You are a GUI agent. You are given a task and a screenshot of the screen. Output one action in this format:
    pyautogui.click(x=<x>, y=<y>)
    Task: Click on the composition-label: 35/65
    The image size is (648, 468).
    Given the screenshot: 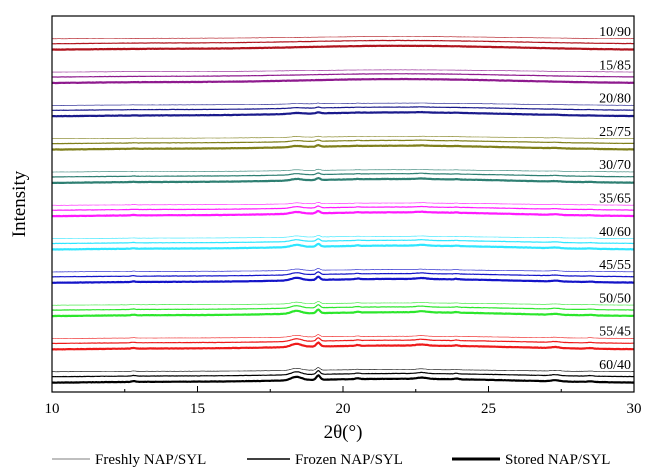 What is the action you would take?
    pyautogui.click(x=615, y=199)
    